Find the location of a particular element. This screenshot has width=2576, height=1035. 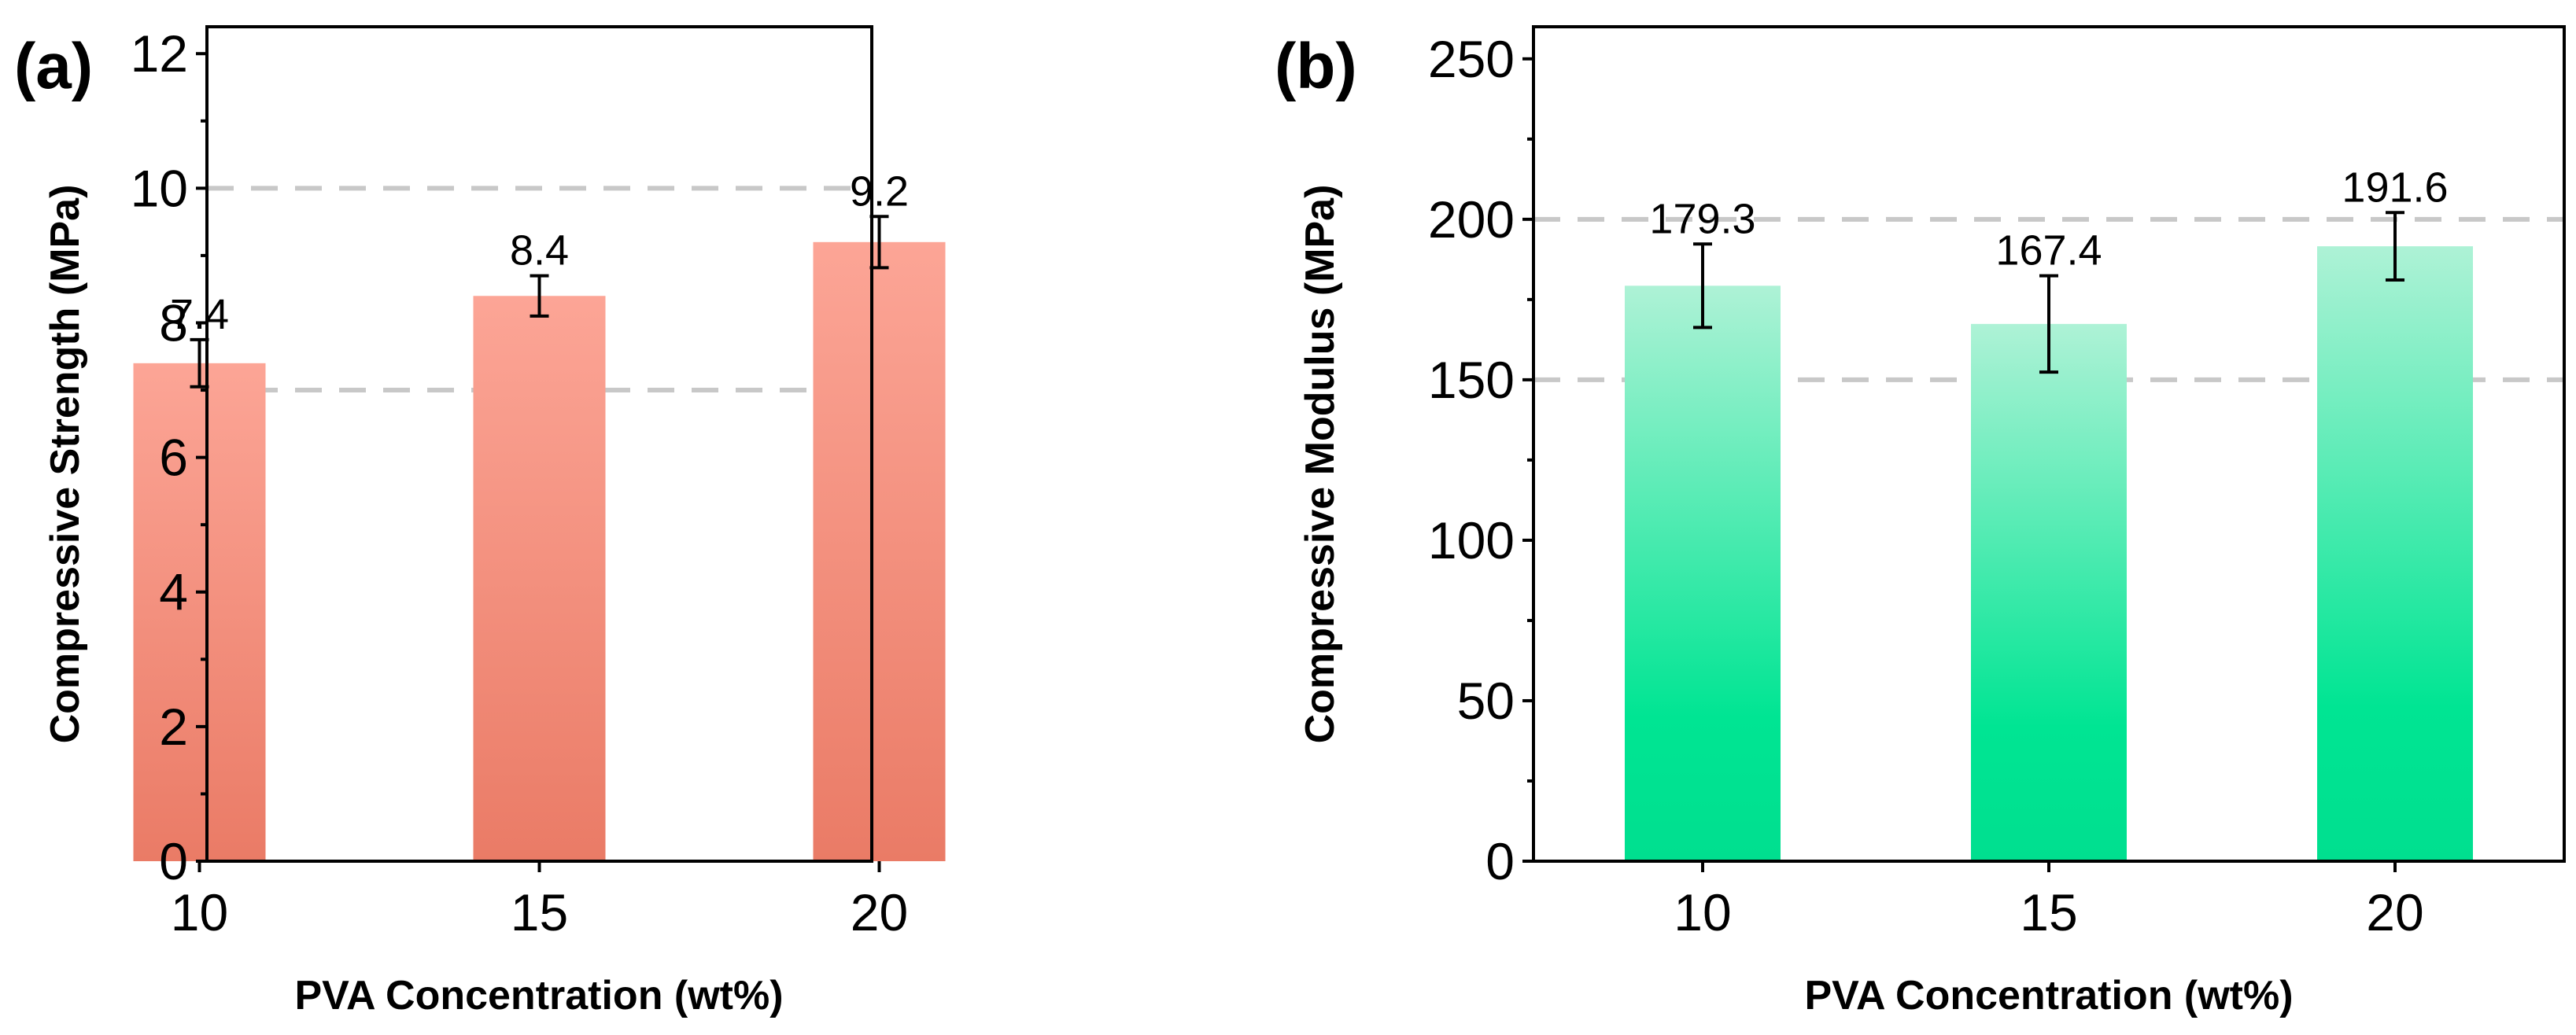

panel-b-data-labels: 179.3 167.4 191.6 is located at coordinates (2048, 219).